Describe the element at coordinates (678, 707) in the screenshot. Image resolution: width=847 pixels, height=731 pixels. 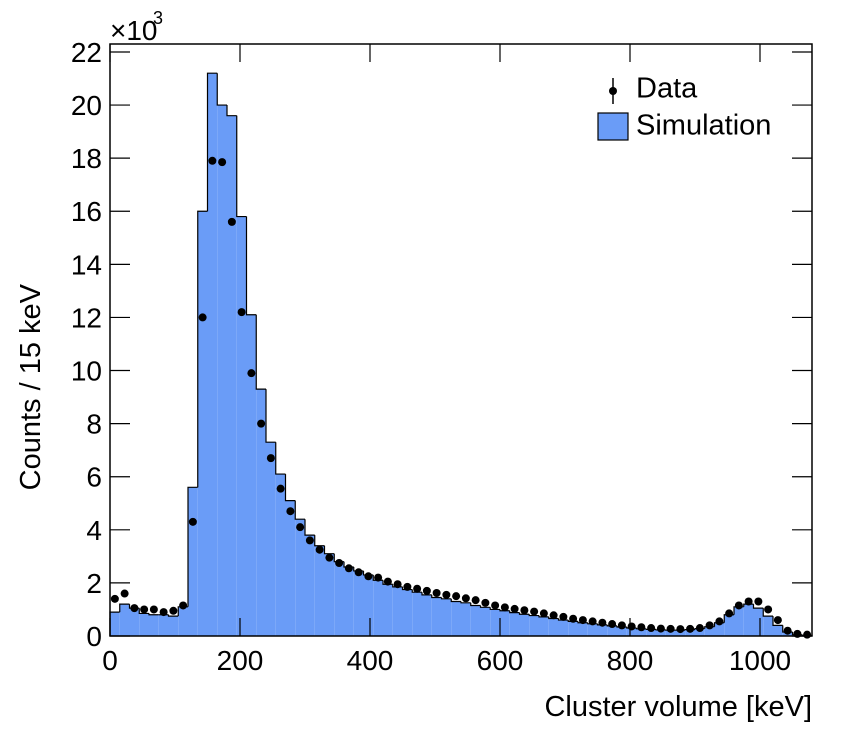
I see `x-axis-title: Cluster volume [keV]` at that location.